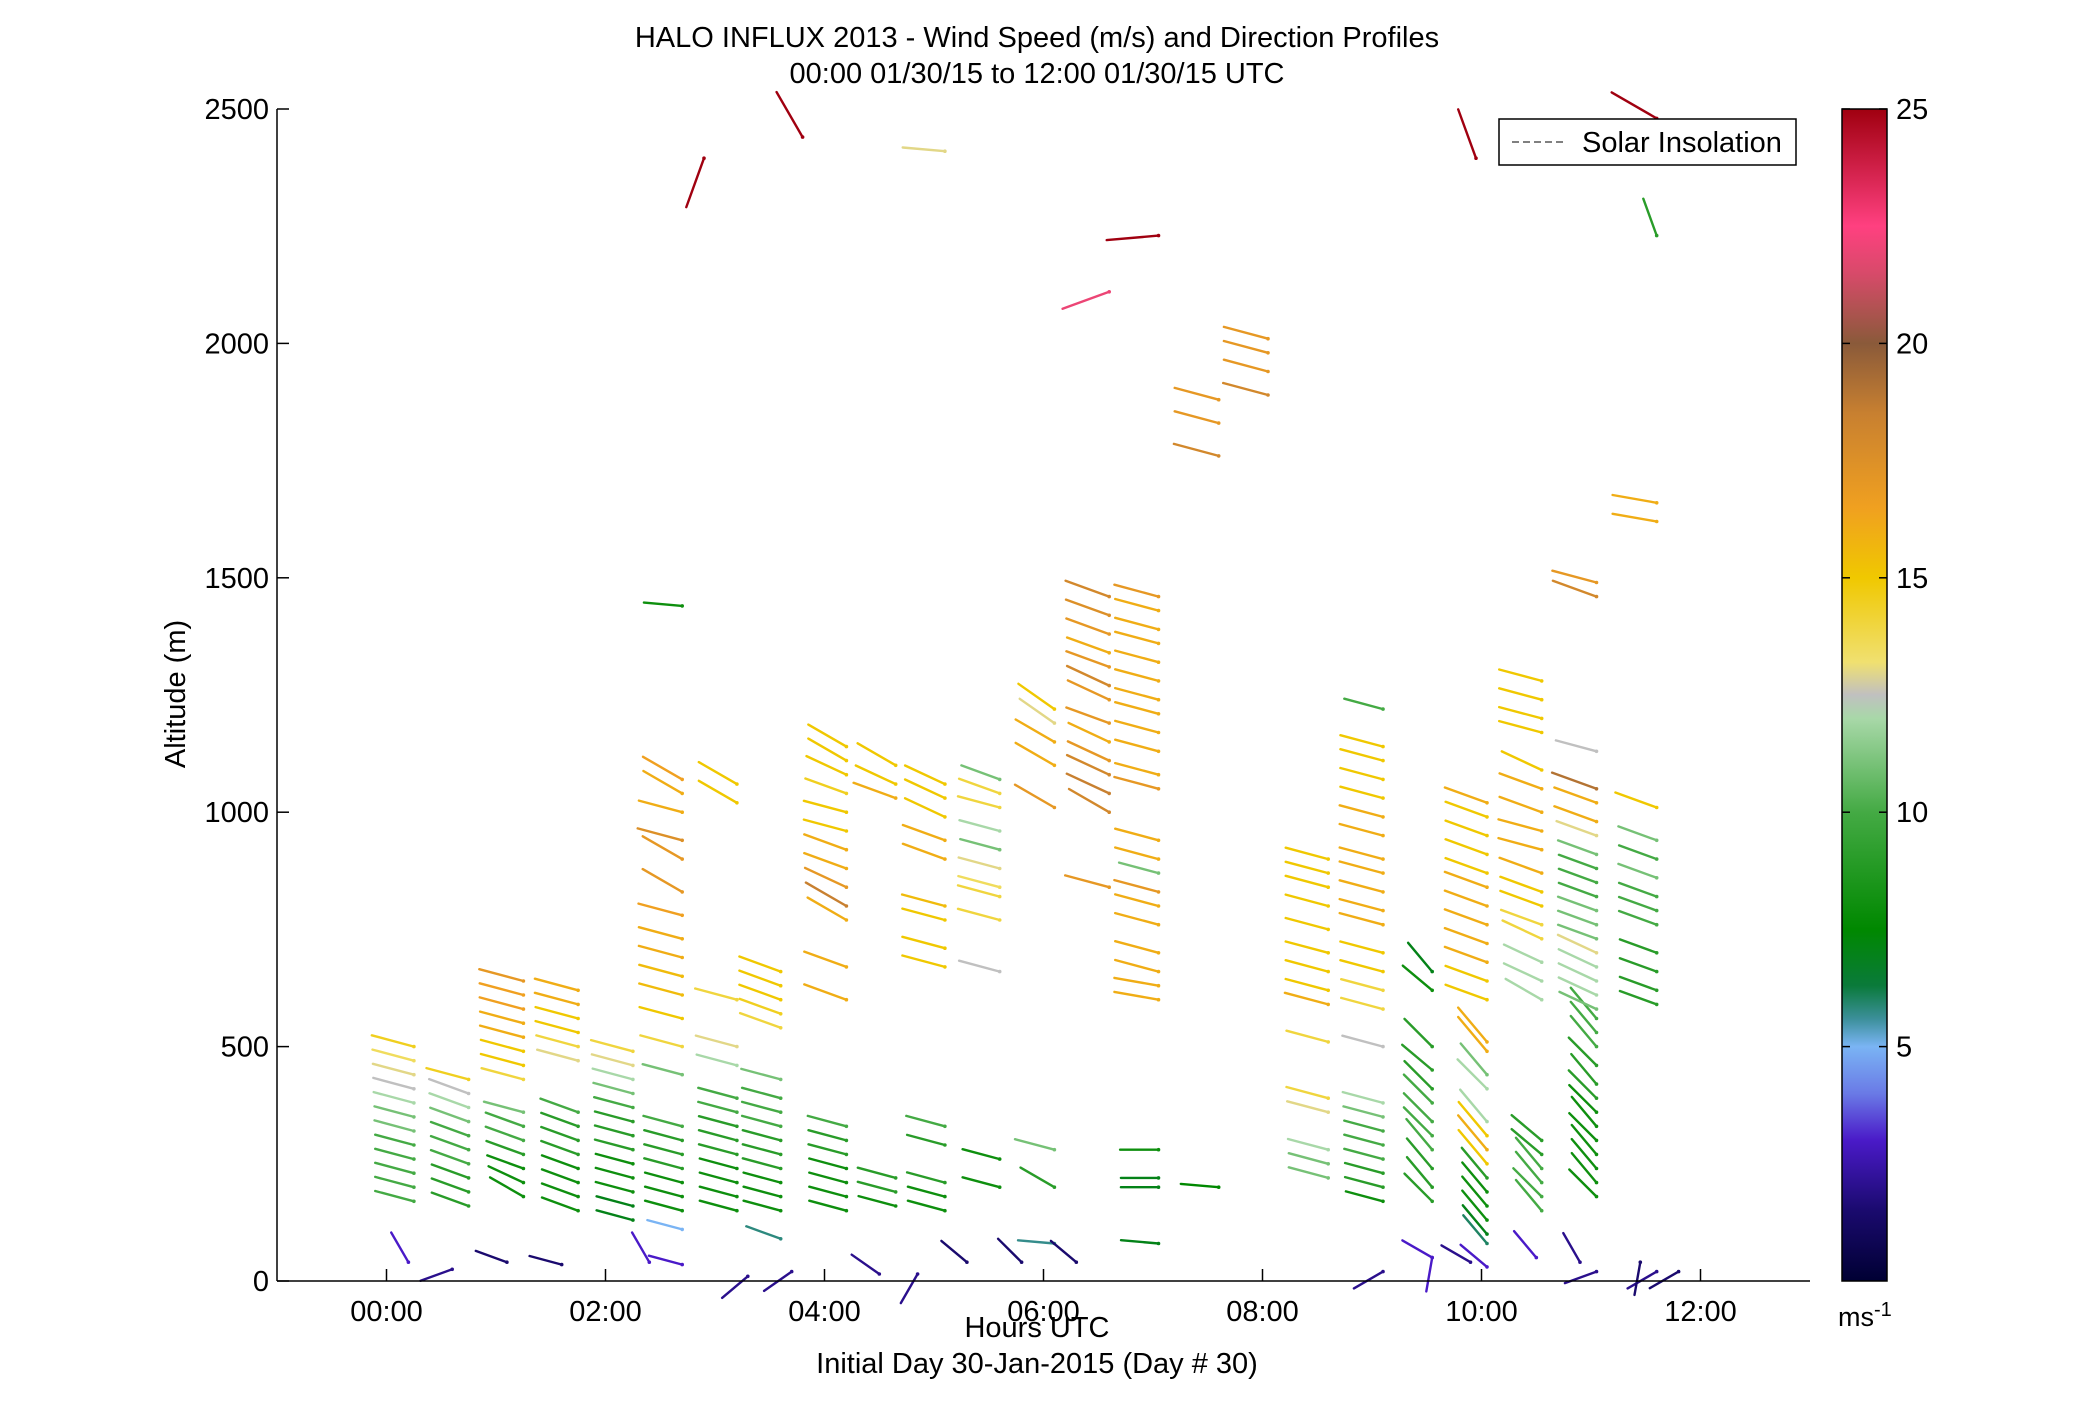 The height and width of the screenshot is (1425, 2098). What do you see at coordinates (236, 344) in the screenshot?
I see `y-tick-label: 2000` at bounding box center [236, 344].